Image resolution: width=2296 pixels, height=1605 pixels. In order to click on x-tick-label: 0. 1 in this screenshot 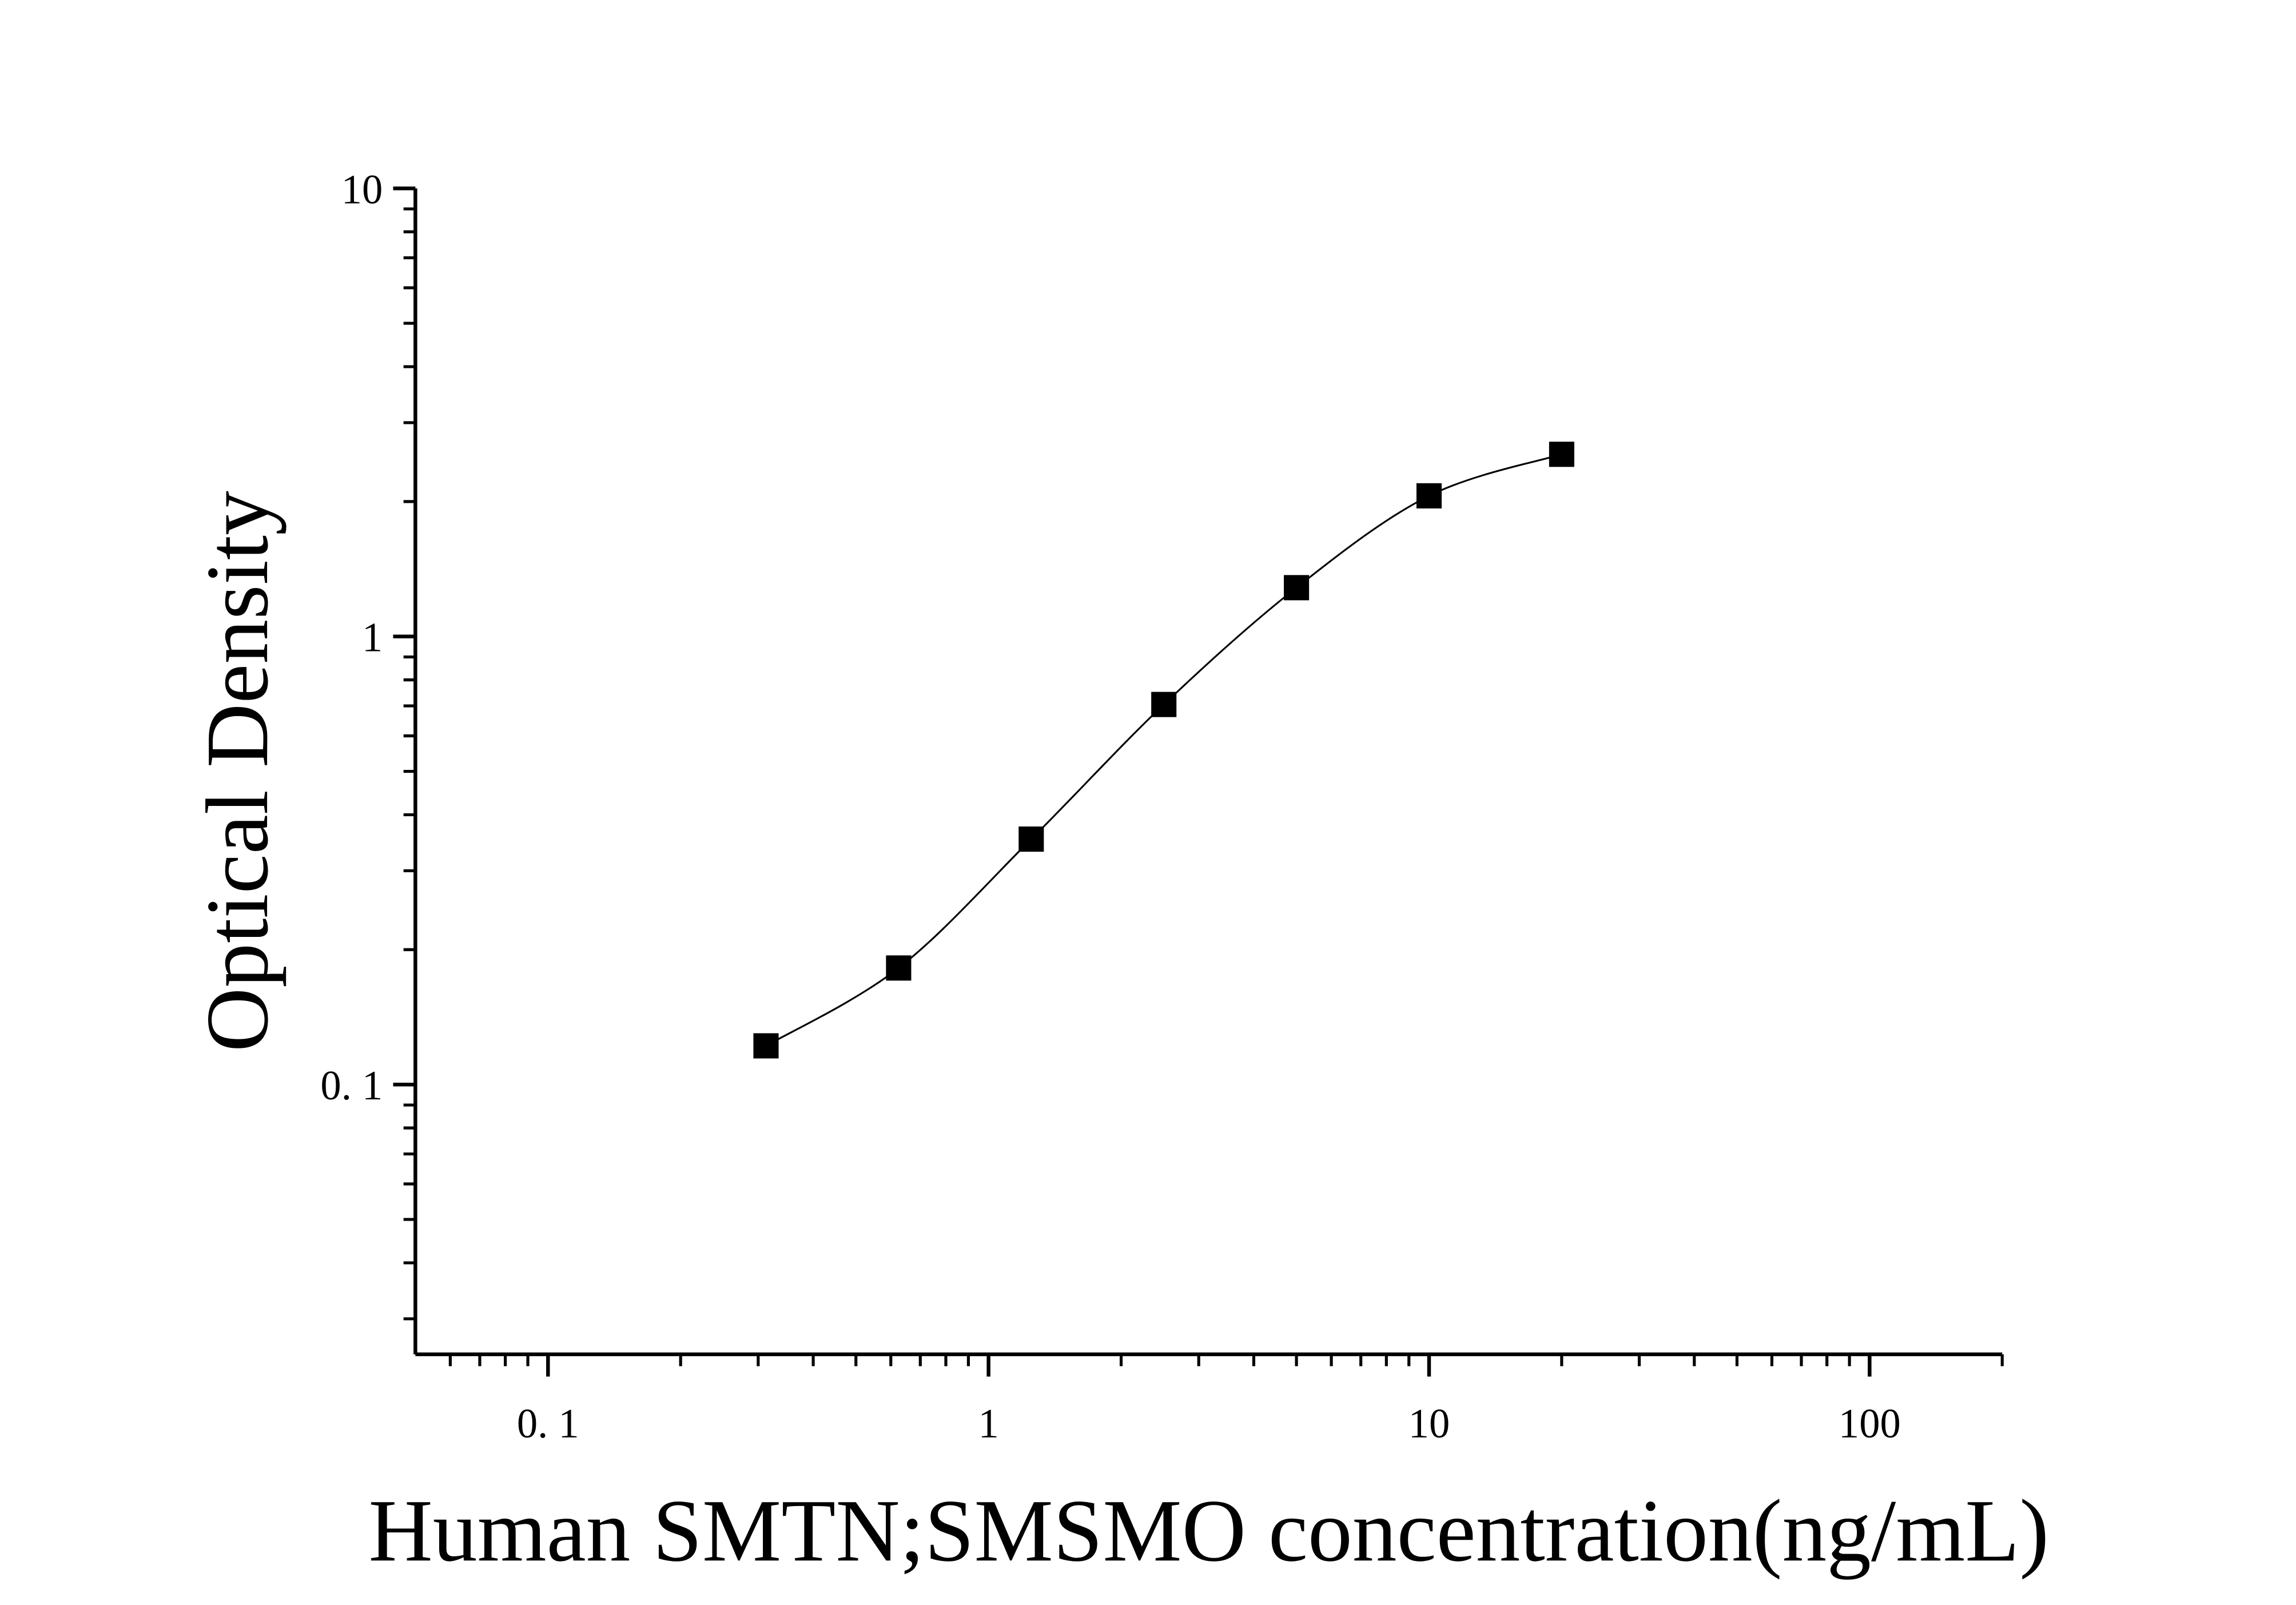, I will do `click(548, 1423)`.